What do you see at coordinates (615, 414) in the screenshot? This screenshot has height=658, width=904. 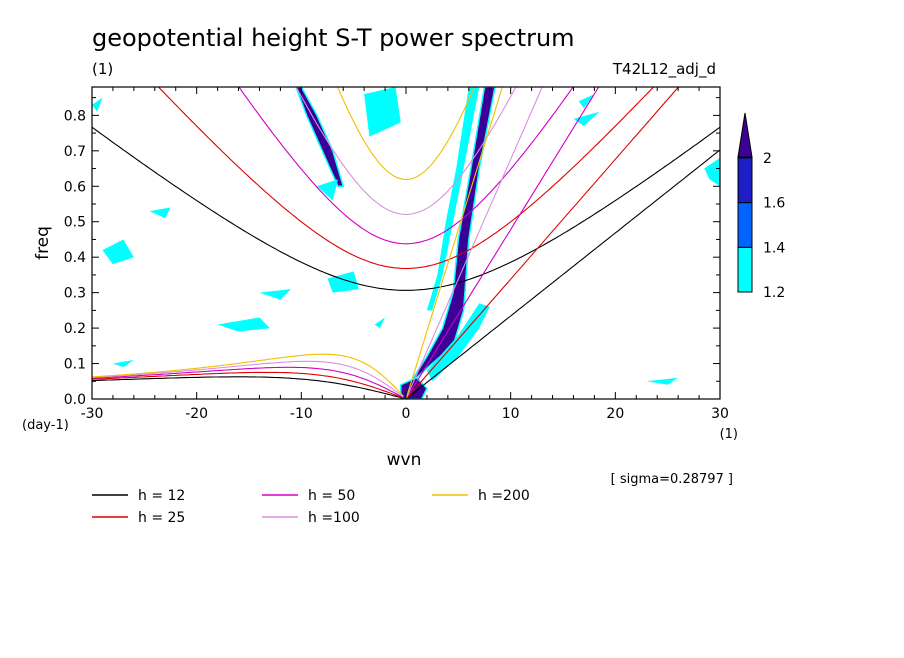 I see `x-tick-label: 20` at bounding box center [615, 414].